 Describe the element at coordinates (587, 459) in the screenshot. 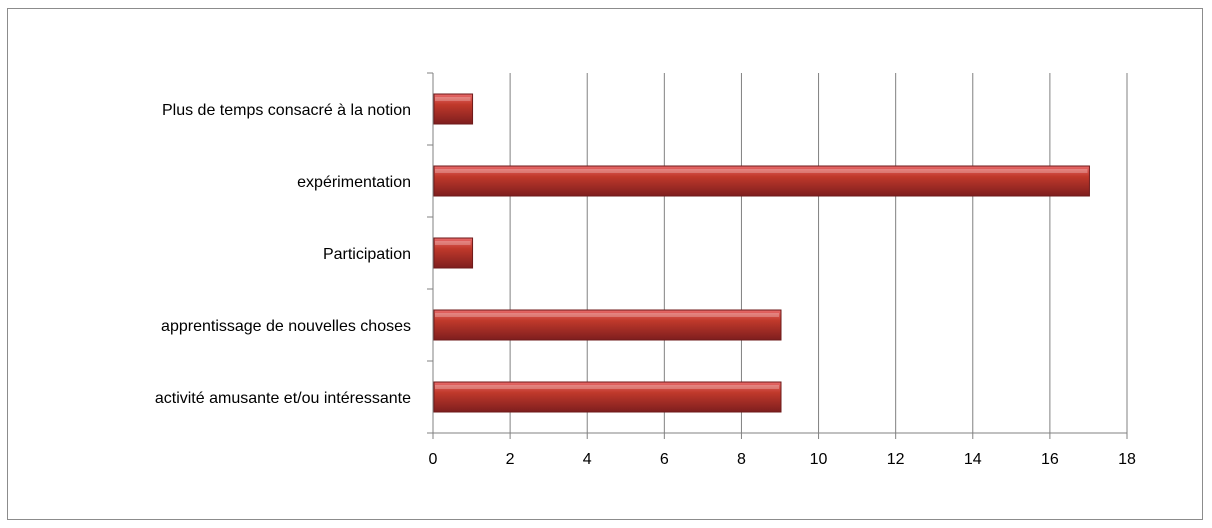

I see `tick-label-x-4: 4` at that location.